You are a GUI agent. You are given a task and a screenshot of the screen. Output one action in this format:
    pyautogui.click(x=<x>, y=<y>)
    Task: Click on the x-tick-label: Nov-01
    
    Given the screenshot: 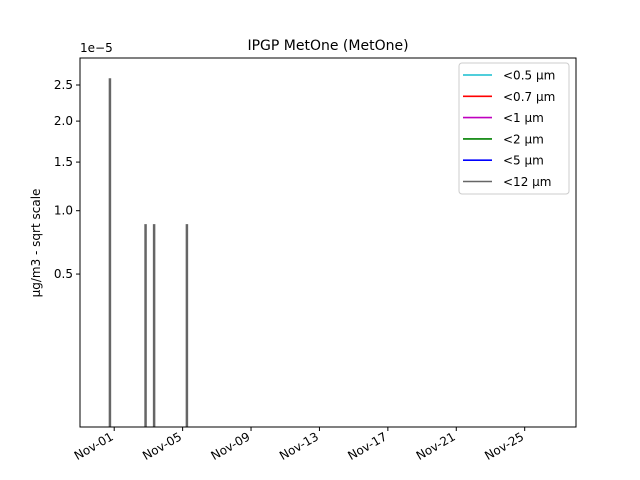 What is the action you would take?
    pyautogui.click(x=94, y=445)
    